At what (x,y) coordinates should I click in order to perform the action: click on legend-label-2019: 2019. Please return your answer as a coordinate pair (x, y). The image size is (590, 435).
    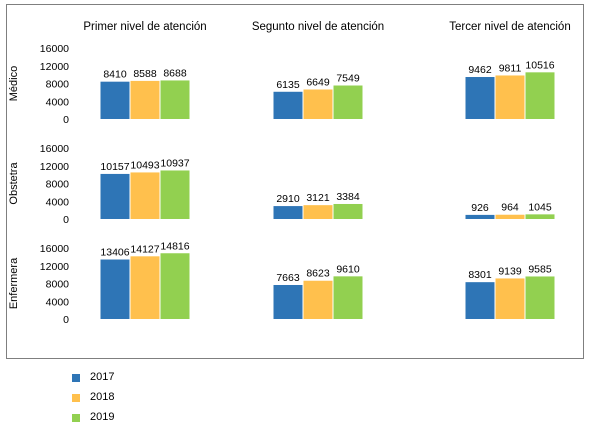
    Looking at the image, I should click on (102, 417).